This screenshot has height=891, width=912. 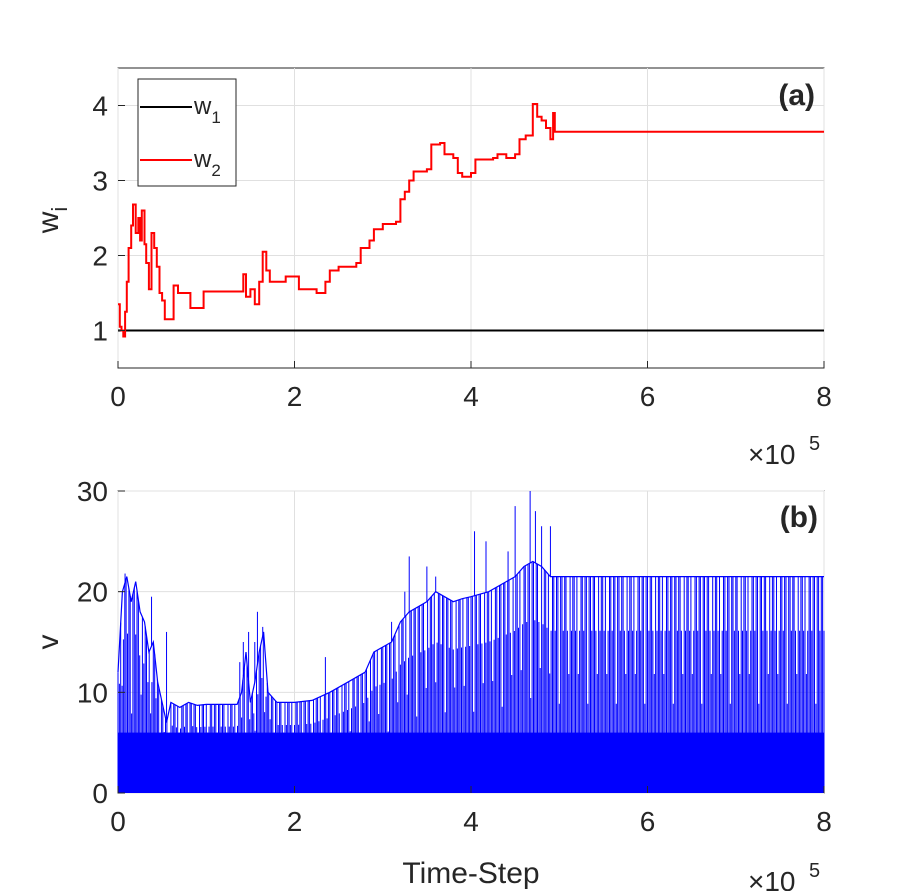 I want to click on legend-w1-label: w1, so click(x=207, y=110).